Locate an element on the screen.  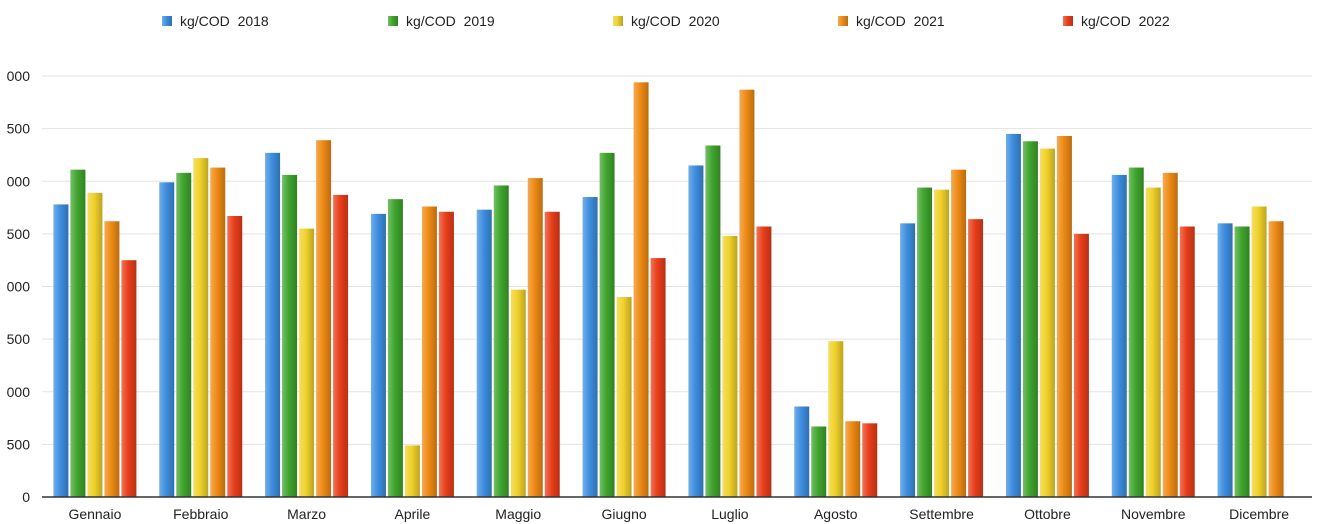
legend-label: kg/COD 2018 is located at coordinates (224, 21).